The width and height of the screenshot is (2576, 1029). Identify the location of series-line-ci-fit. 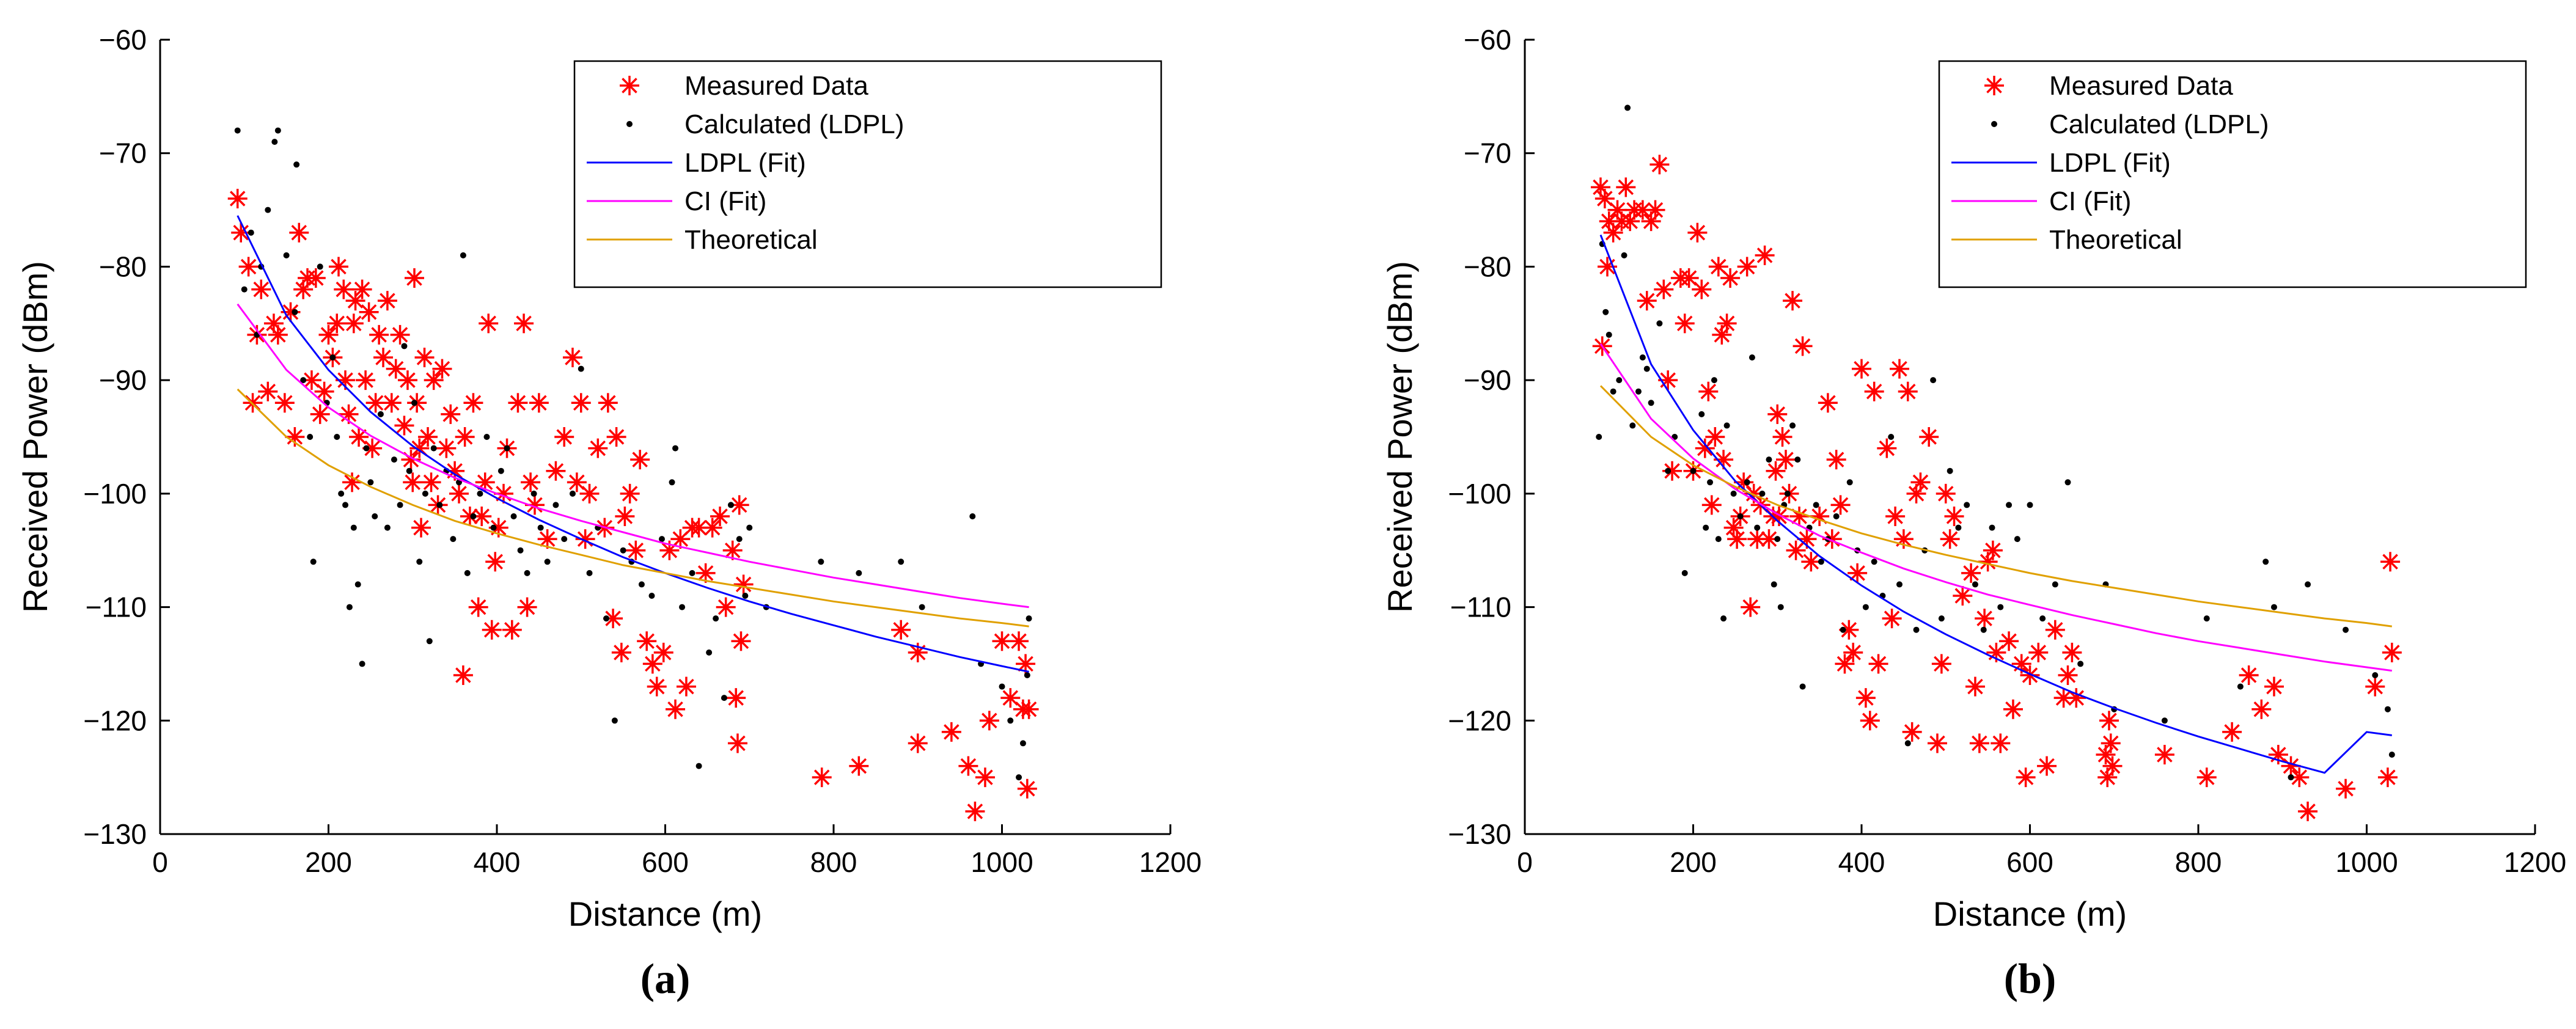
(1996, 507).